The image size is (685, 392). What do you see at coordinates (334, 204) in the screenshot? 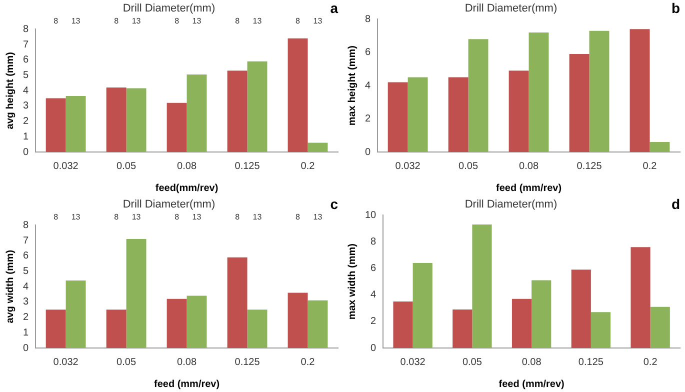
I see `text: c` at bounding box center [334, 204].